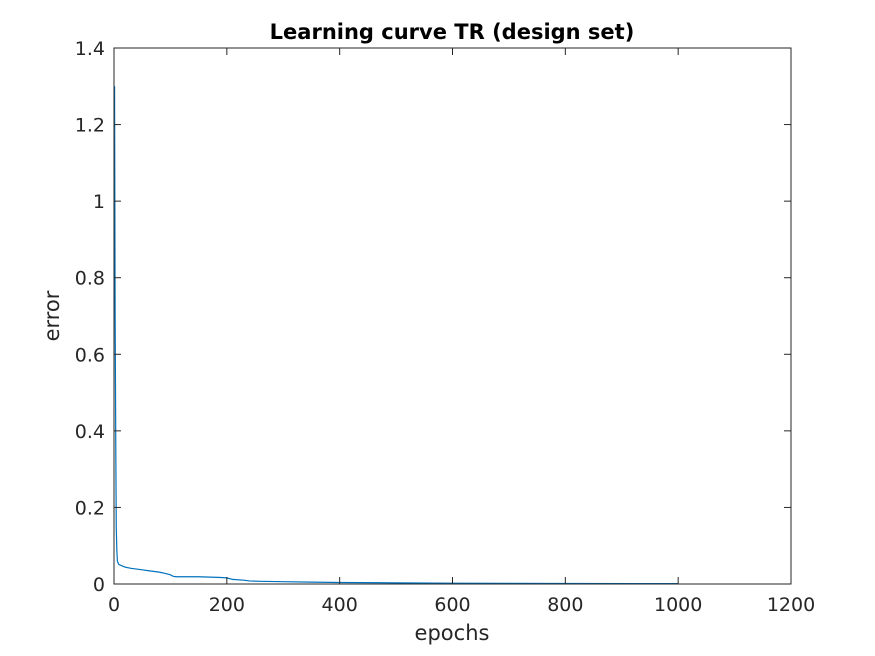  Describe the element at coordinates (114, 605) in the screenshot. I see `x-tick-label: 0` at that location.